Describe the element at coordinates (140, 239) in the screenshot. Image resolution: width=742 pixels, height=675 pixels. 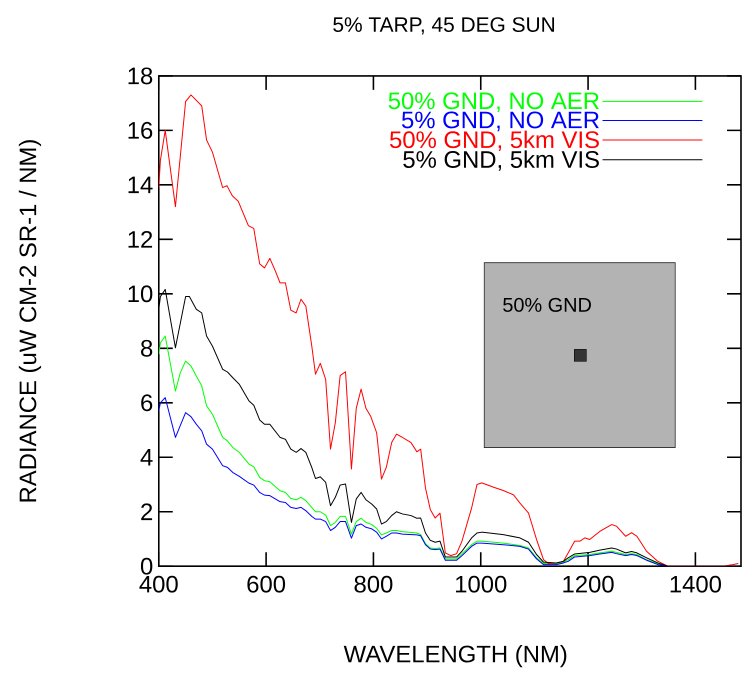
I see `y-tick-label: 12` at that location.